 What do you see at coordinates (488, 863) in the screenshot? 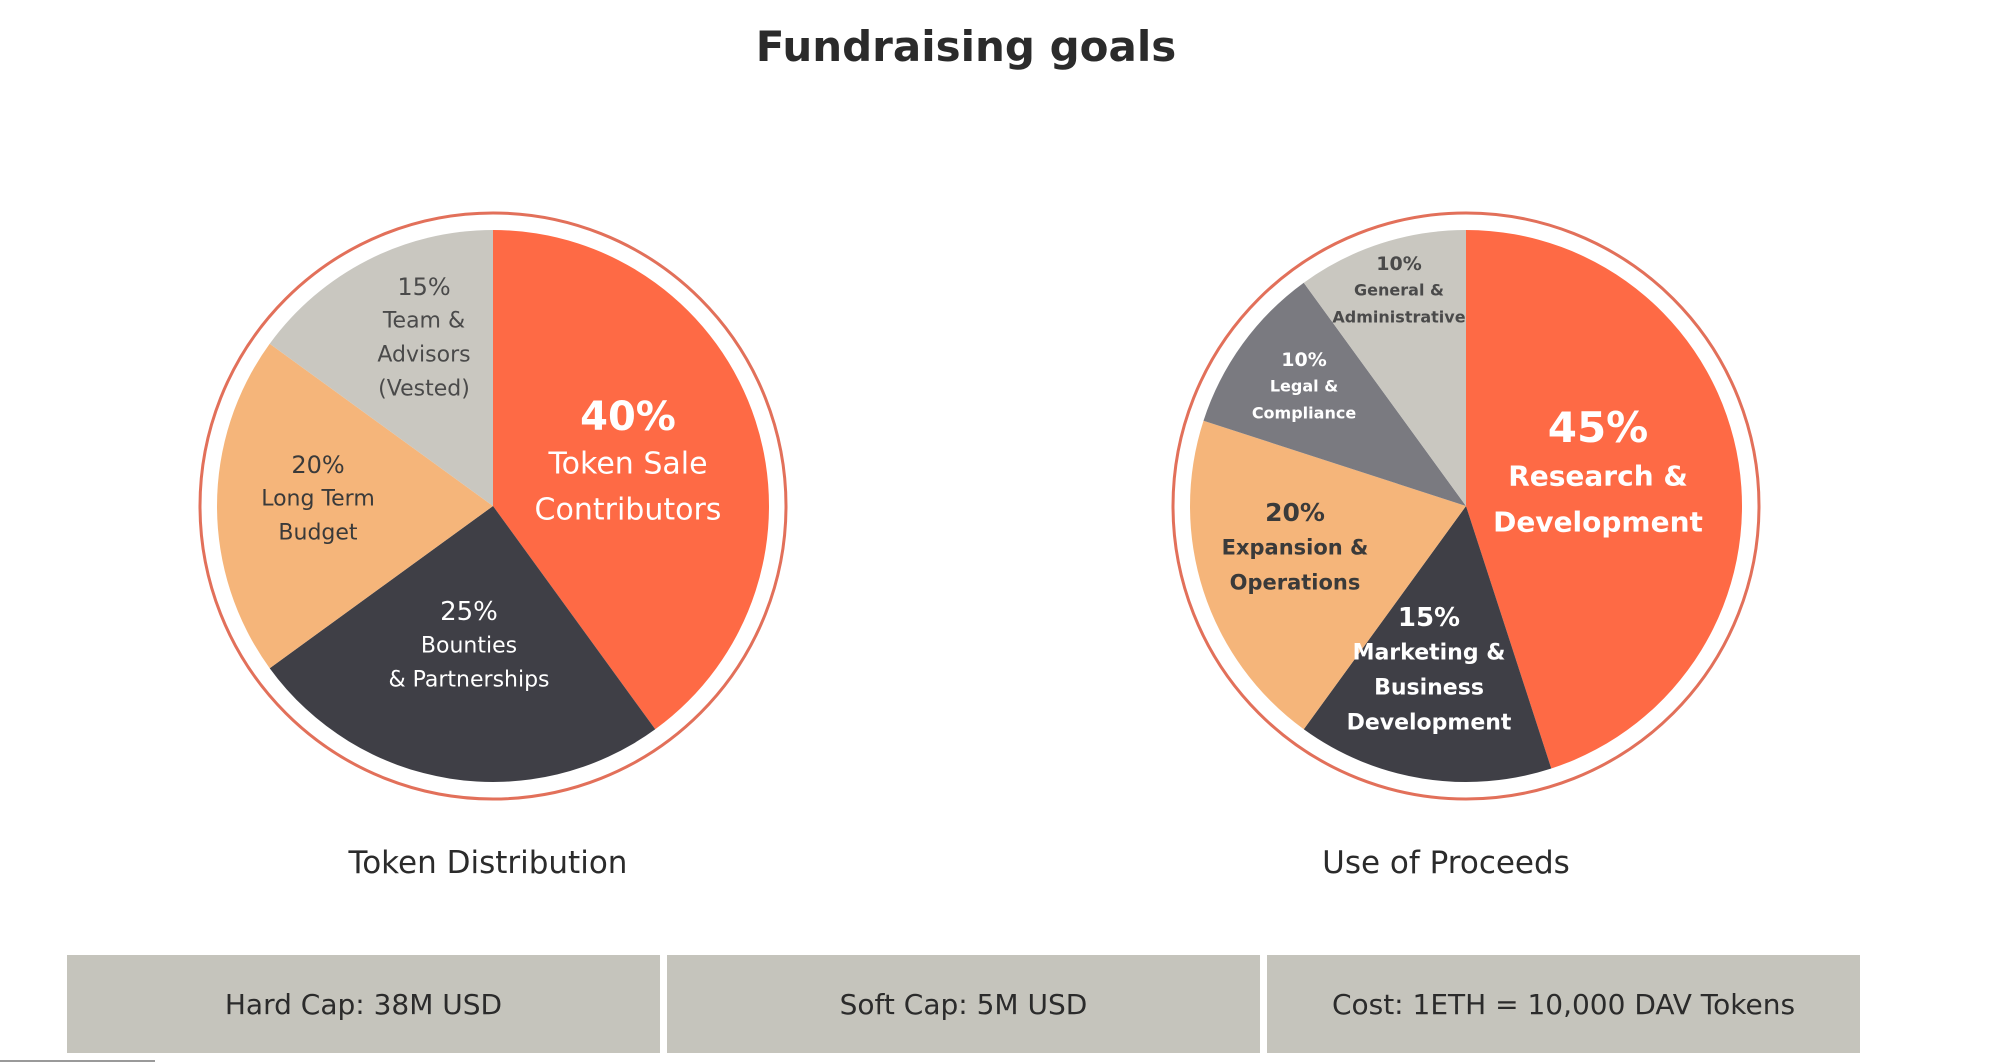
I see `token-distribution-caption: Token Distribution` at bounding box center [488, 863].